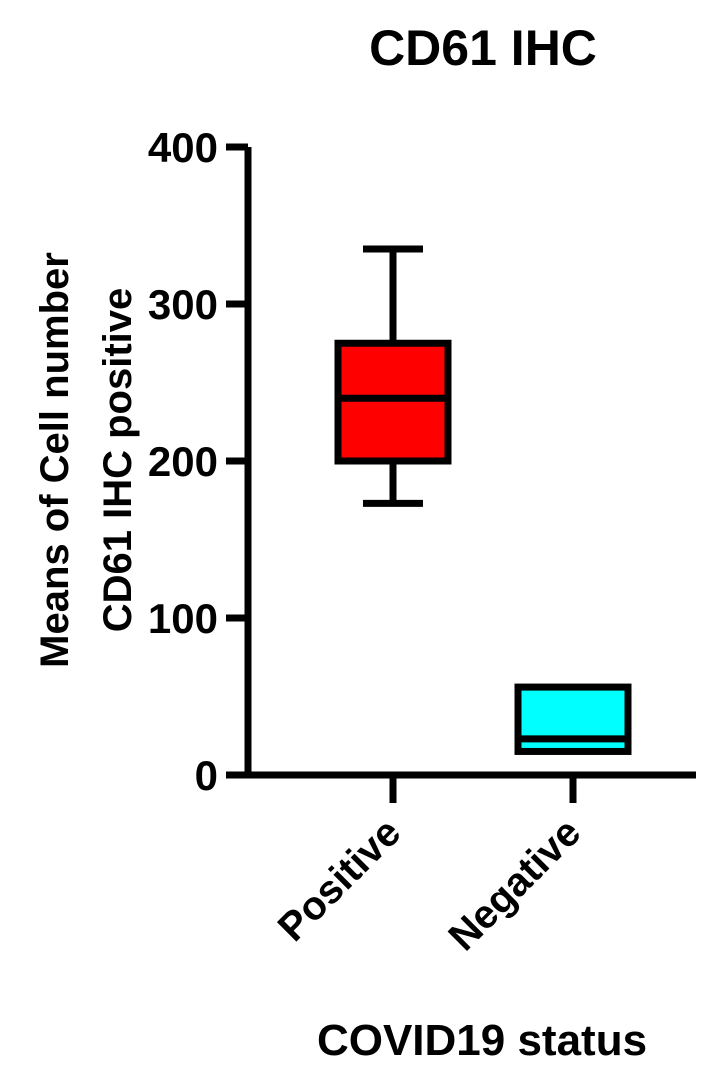 The width and height of the screenshot is (716, 1090). What do you see at coordinates (55, 460) in the screenshot?
I see `y-axis-label-line-1: Means of Cell number` at bounding box center [55, 460].